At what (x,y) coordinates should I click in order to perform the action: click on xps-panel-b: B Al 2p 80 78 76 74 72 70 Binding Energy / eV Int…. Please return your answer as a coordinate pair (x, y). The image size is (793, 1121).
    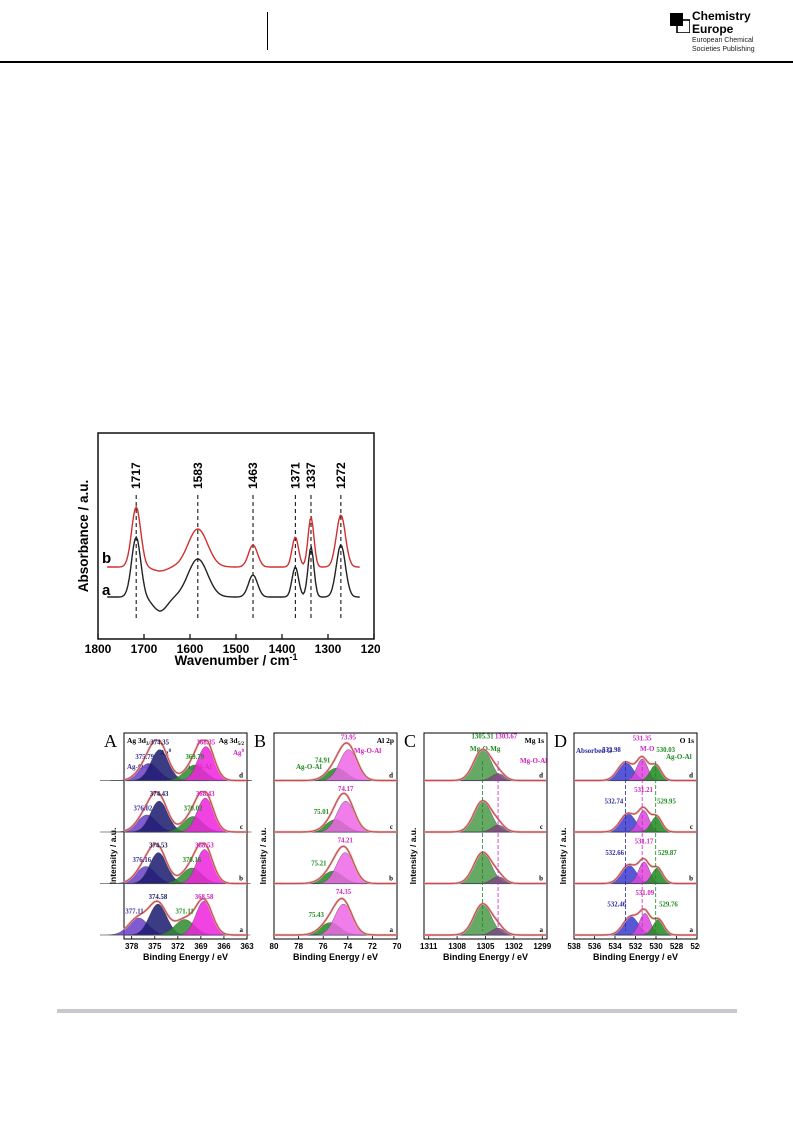
    Looking at the image, I should click on (328, 846).